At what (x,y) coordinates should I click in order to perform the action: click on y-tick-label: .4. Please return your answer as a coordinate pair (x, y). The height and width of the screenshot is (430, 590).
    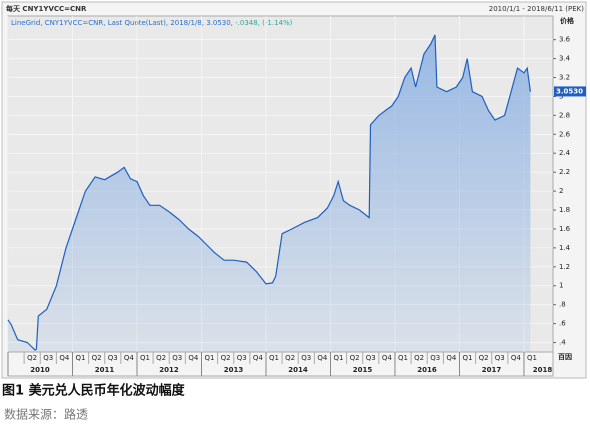
    Looking at the image, I should click on (562, 343).